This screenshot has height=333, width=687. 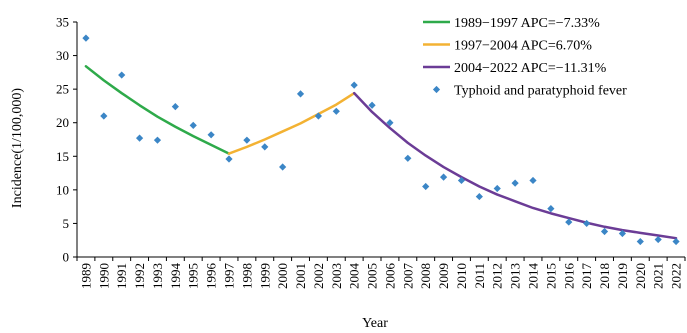 I want to click on x-tick-label: 2001, so click(x=300, y=276).